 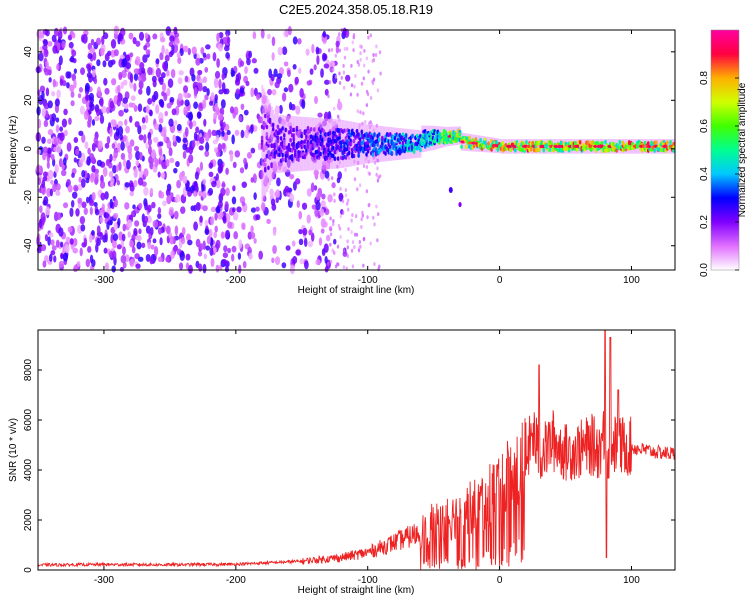 What do you see at coordinates (725, 150) in the screenshot?
I see `colorbar-gradient` at bounding box center [725, 150].